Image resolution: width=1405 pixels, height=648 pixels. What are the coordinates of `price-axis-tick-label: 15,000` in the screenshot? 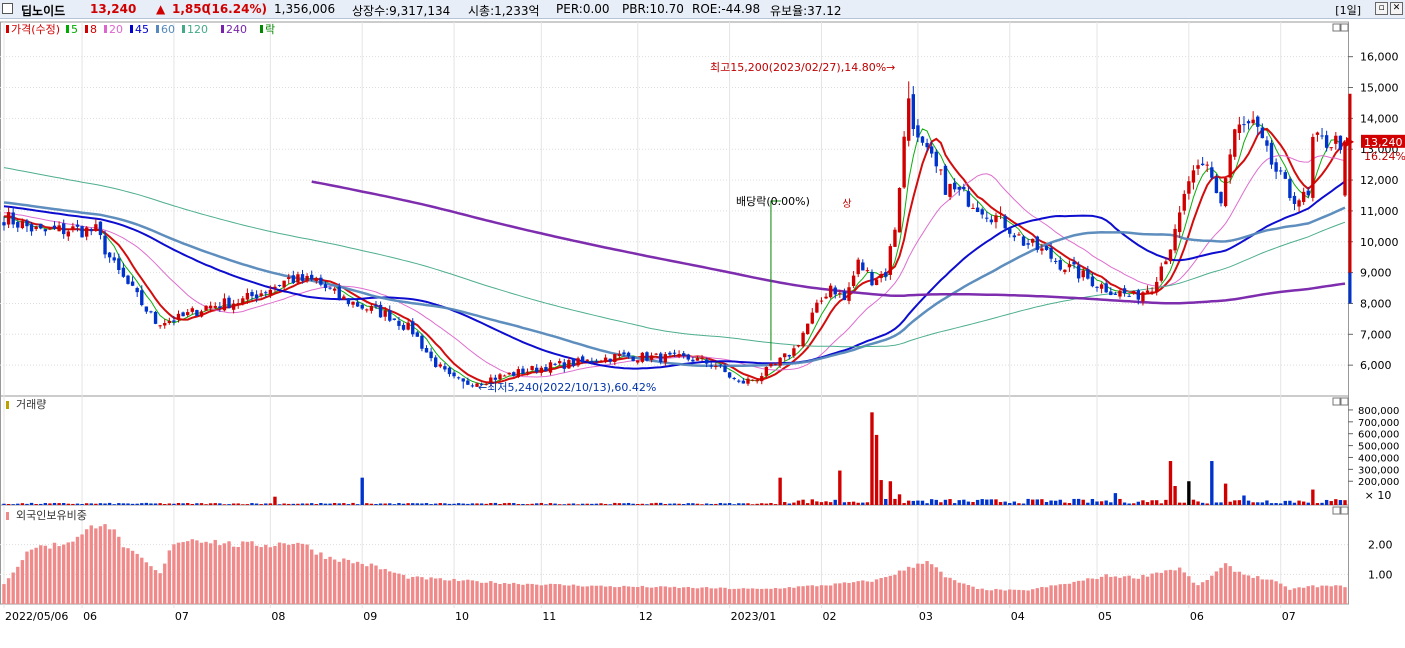 It's located at (1379, 88).